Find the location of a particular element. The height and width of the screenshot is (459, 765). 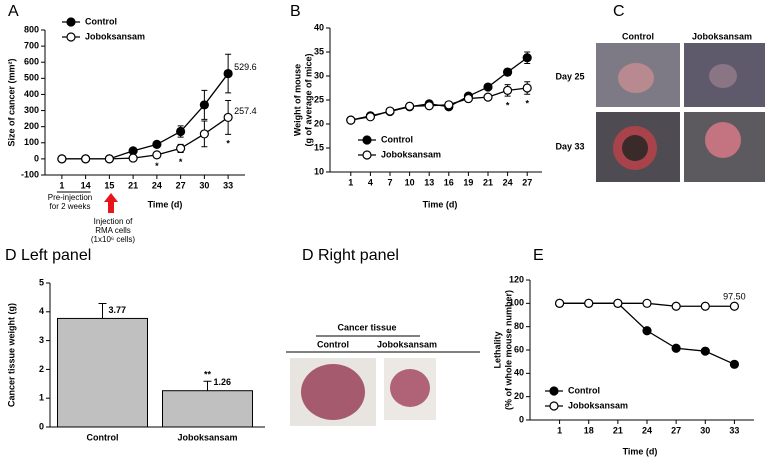

value-label: 97.50 is located at coordinates (734, 297).